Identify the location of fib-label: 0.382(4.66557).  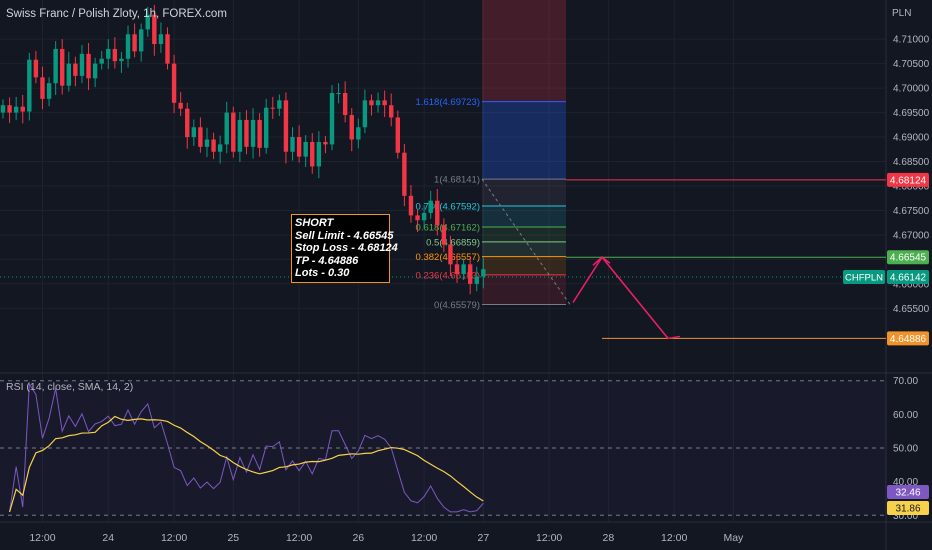
(448, 257).